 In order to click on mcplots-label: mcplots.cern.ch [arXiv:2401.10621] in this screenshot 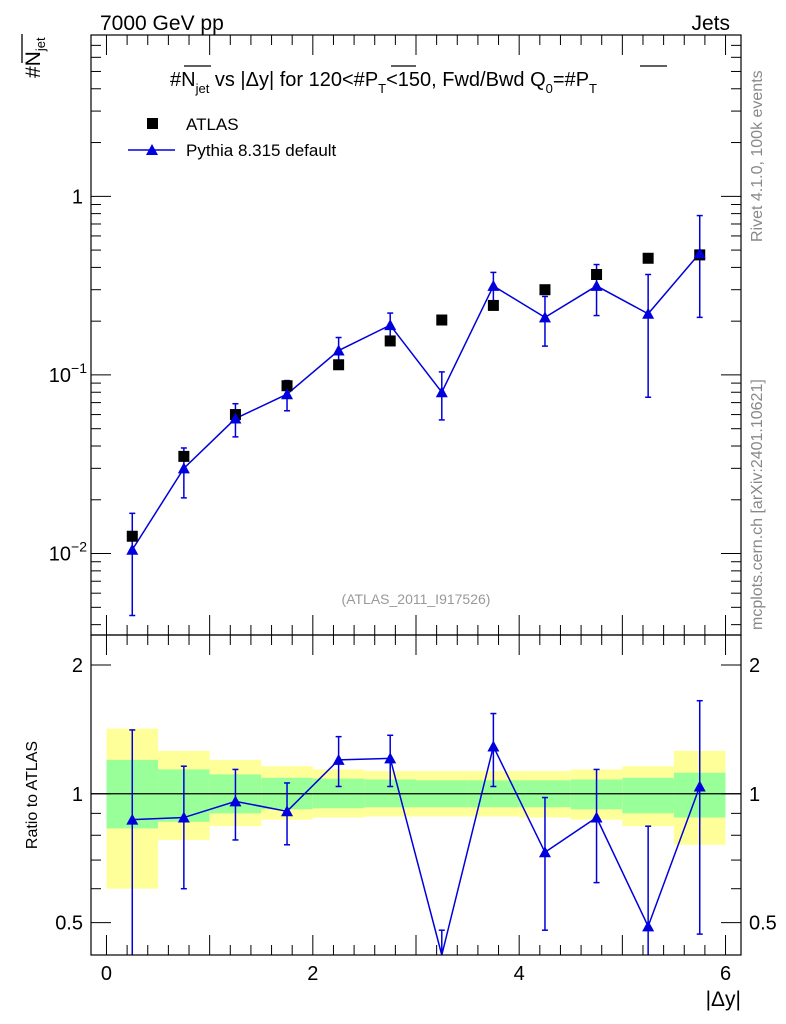, I will do `click(757, 504)`.